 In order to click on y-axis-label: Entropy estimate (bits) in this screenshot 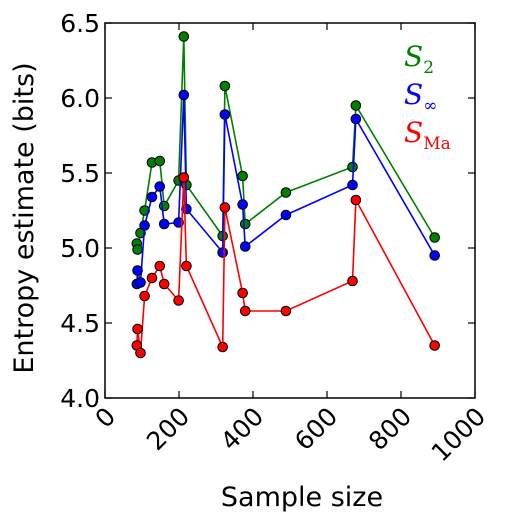, I will do `click(24, 217)`.